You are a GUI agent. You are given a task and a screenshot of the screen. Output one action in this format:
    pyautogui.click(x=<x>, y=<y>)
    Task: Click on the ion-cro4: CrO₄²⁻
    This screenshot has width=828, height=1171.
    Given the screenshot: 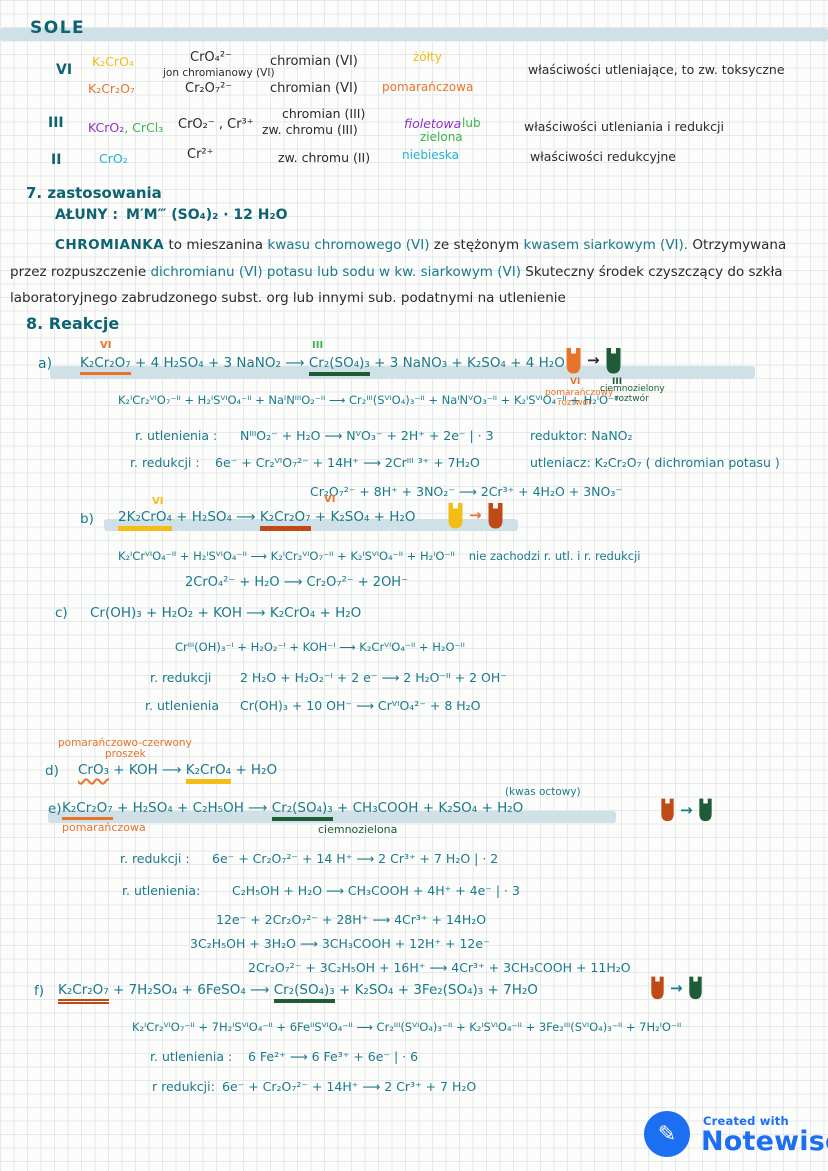 What is the action you would take?
    pyautogui.click(x=211, y=57)
    